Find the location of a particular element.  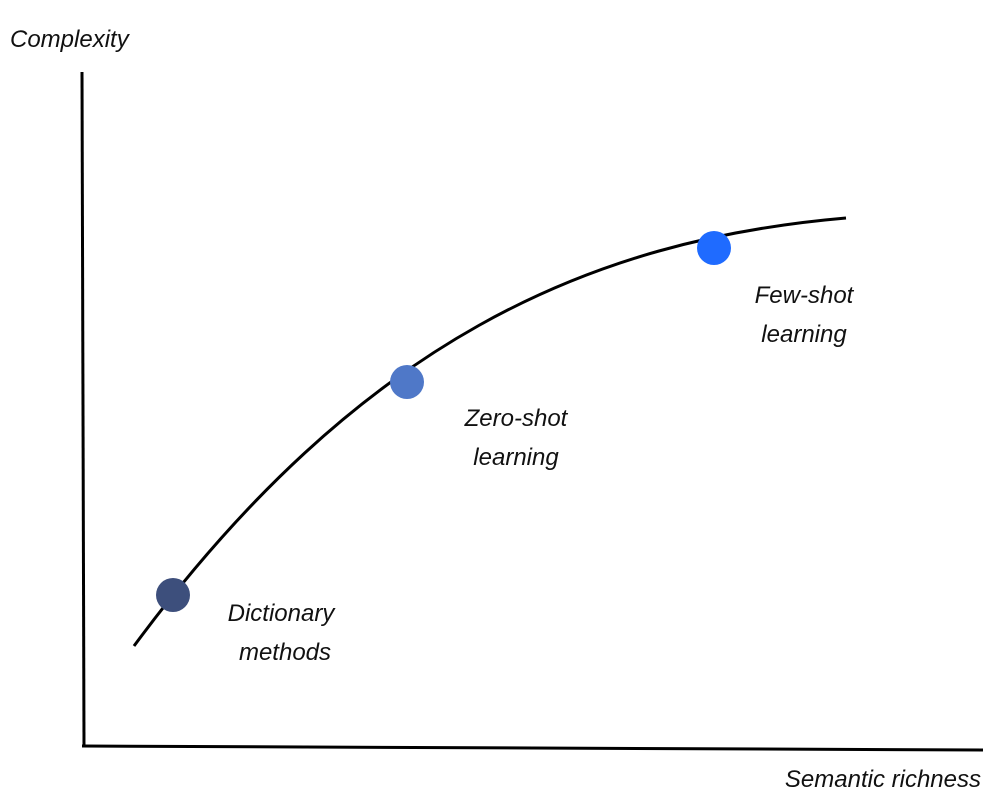

x-axis-label: Semantic richness is located at coordinates (883, 779).